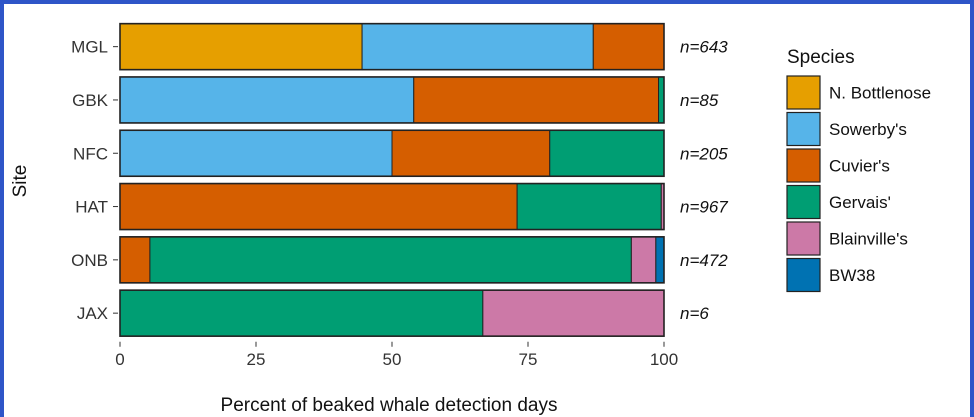 The height and width of the screenshot is (417, 974). I want to click on x-tick-label: 0, so click(119, 359).